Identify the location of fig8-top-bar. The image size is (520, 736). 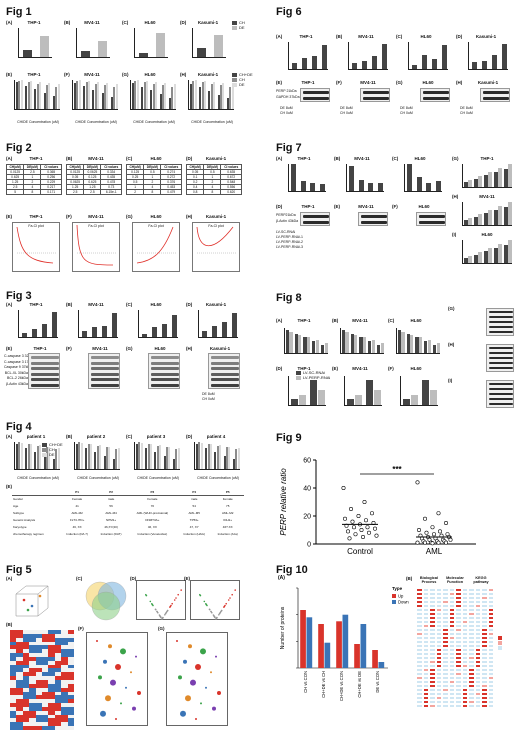
(408, 343).